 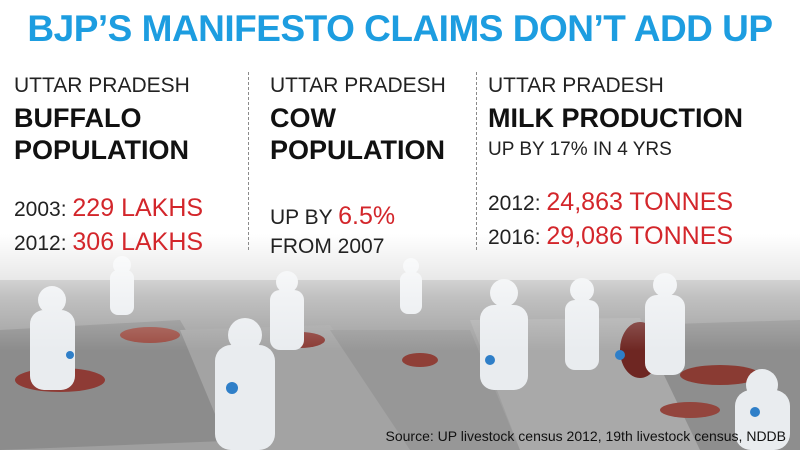 What do you see at coordinates (301, 217) in the screenshot?
I see `figure-label: UP BY` at bounding box center [301, 217].